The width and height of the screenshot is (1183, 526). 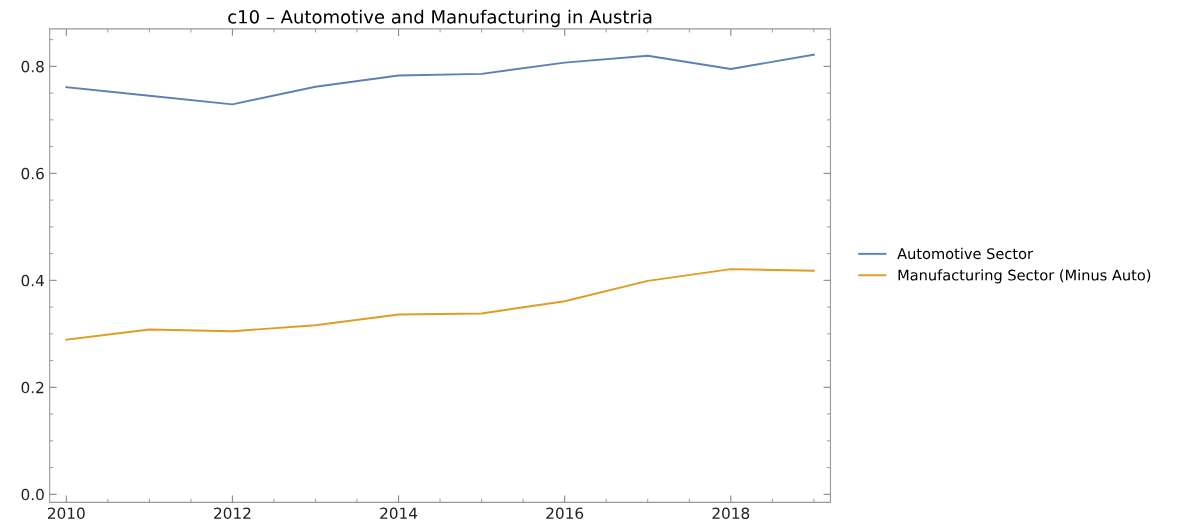 What do you see at coordinates (965, 253) in the screenshot?
I see `legend-label: Automotive Sector` at bounding box center [965, 253].